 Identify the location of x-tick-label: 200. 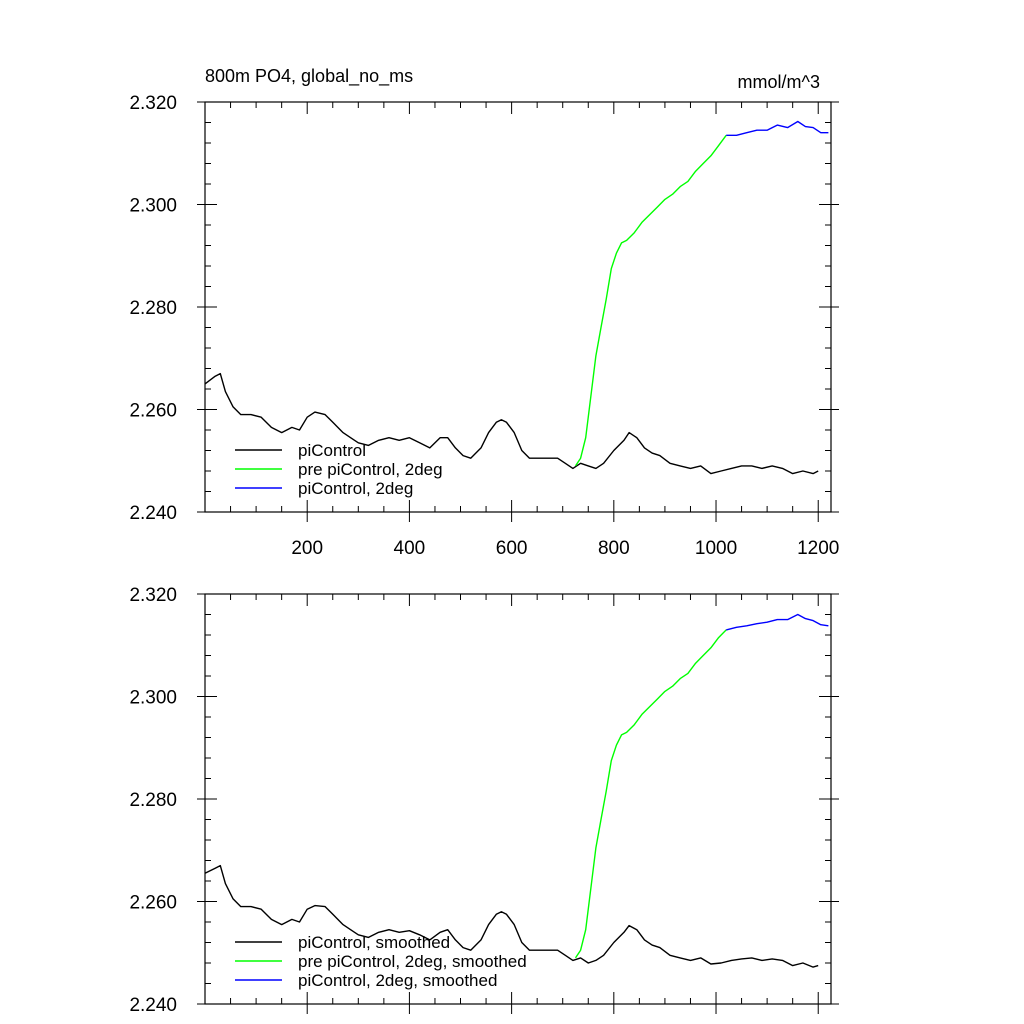
(307, 548).